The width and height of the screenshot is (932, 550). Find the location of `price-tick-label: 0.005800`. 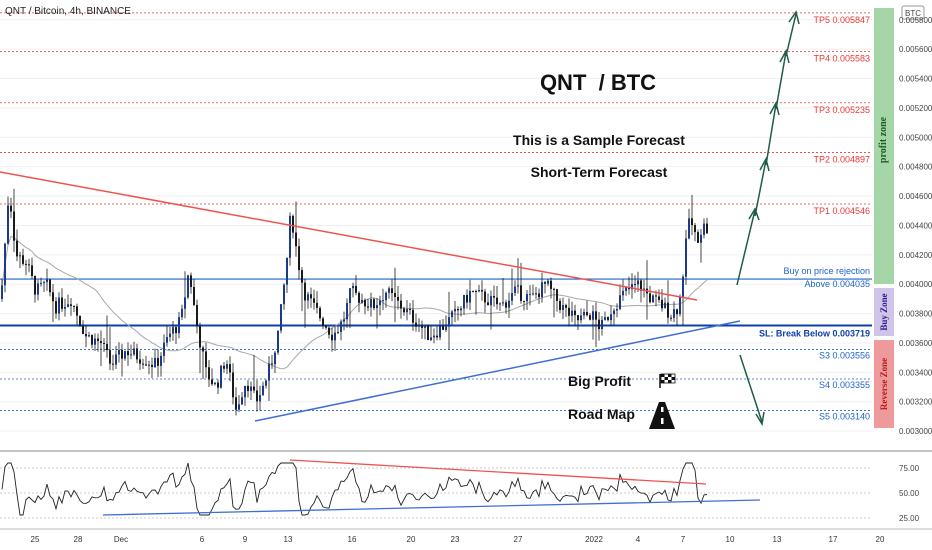

price-tick-label: 0.005800 is located at coordinates (915, 20).